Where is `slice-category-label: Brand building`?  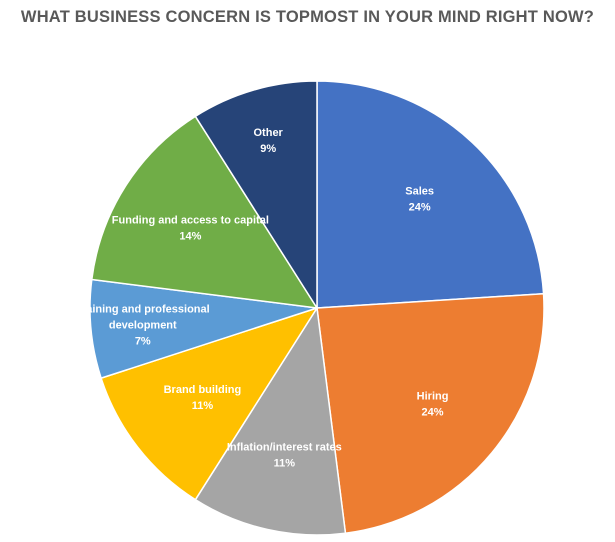 slice-category-label: Brand building is located at coordinates (203, 390).